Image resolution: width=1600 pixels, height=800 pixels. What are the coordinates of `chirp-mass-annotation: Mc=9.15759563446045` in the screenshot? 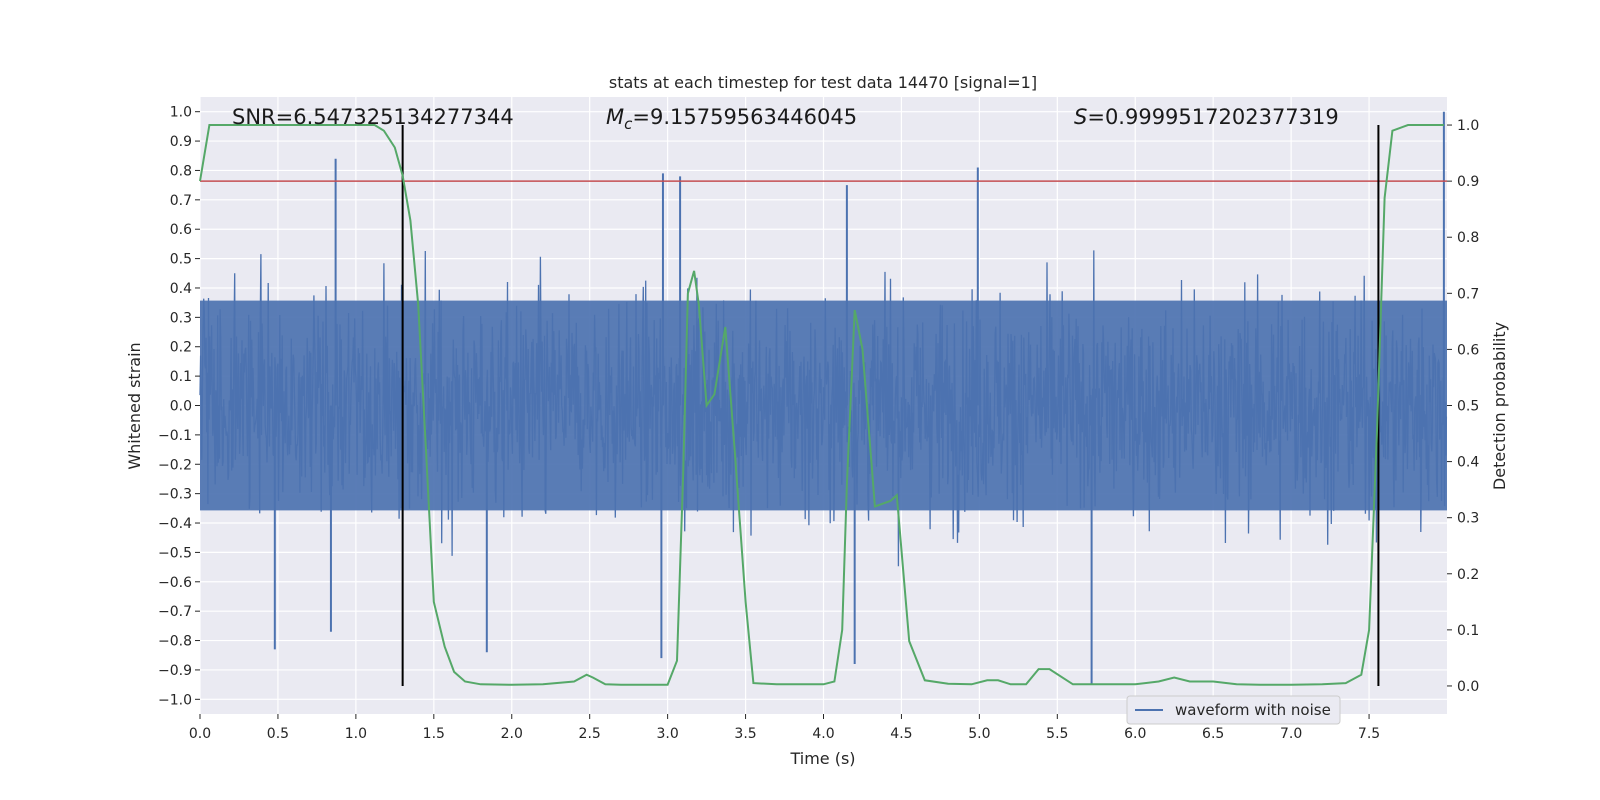 It's located at (731, 119).